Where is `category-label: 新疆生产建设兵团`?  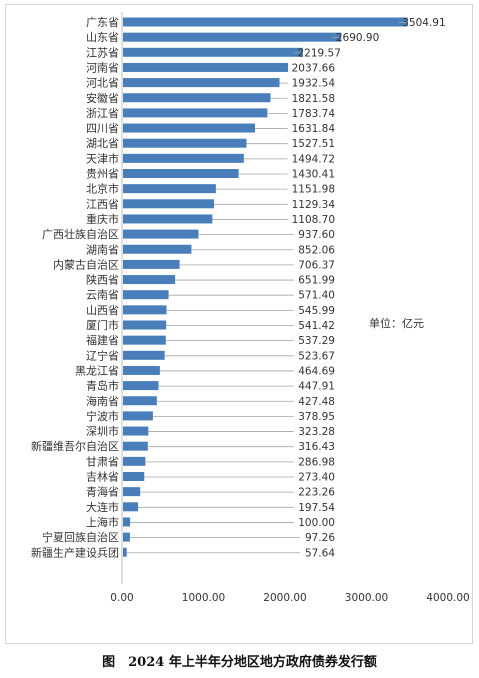
category-label: 新疆生产建设兵团 is located at coordinates (75, 552).